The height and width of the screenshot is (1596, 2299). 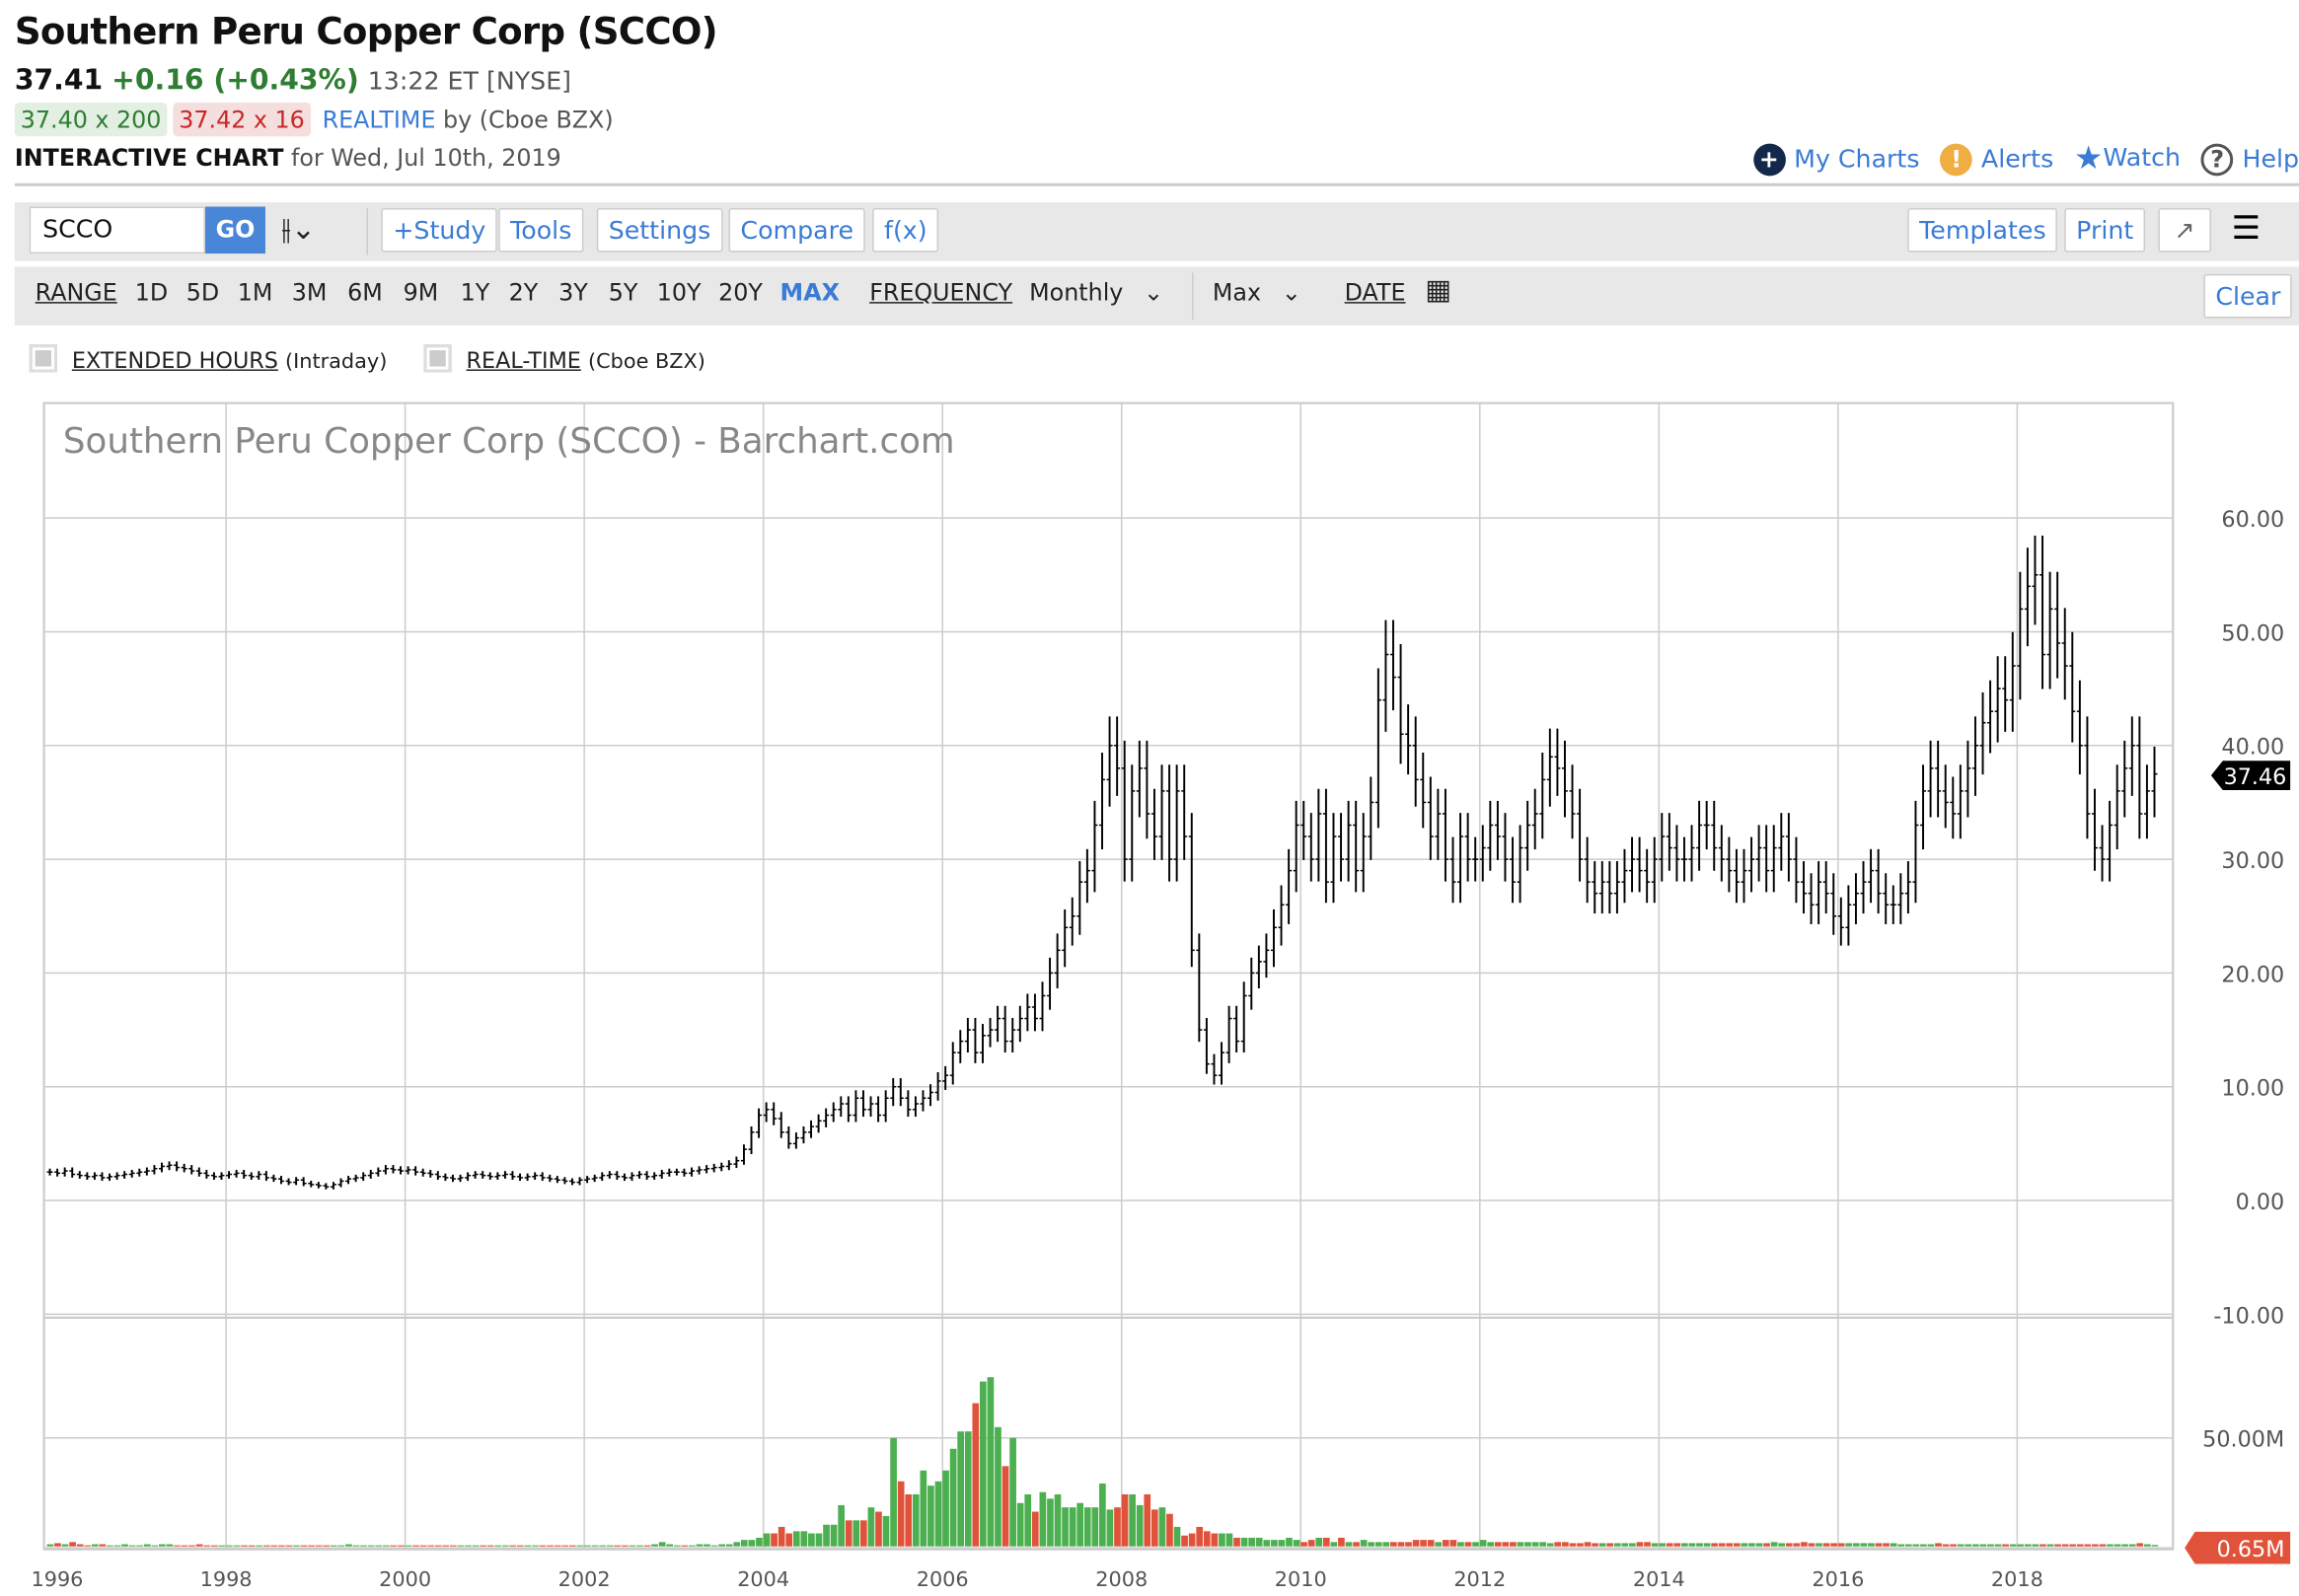 I want to click on tools-button: Tools, so click(x=541, y=230).